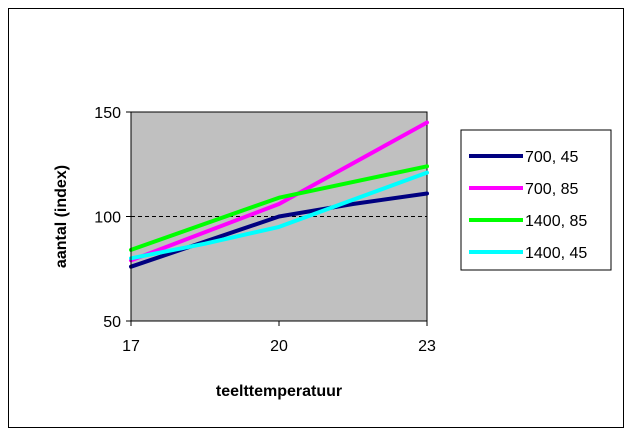 The width and height of the screenshot is (633, 429). I want to click on legend-box, so click(536, 200).